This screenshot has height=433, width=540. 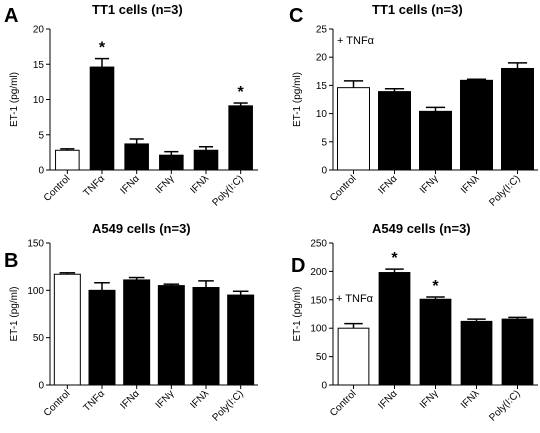 I want to click on panel-letter: A, so click(x=11, y=16).